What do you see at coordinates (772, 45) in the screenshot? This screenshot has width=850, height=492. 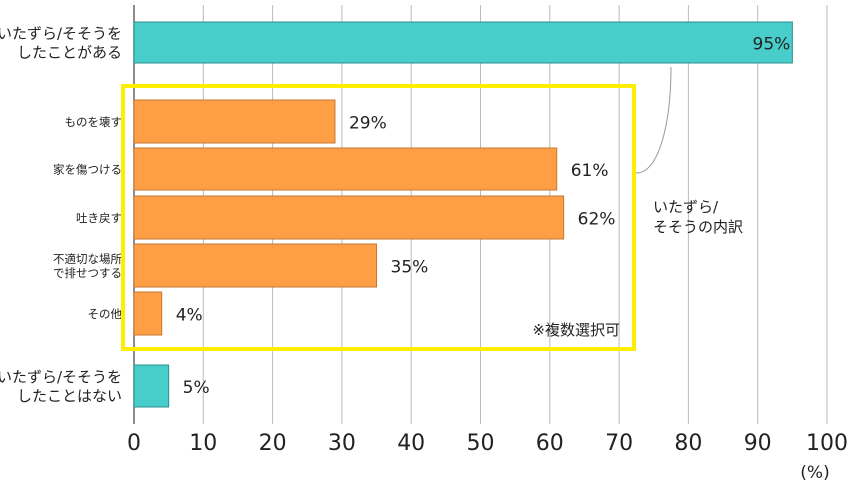 I see `data-label: 95%` at bounding box center [772, 45].